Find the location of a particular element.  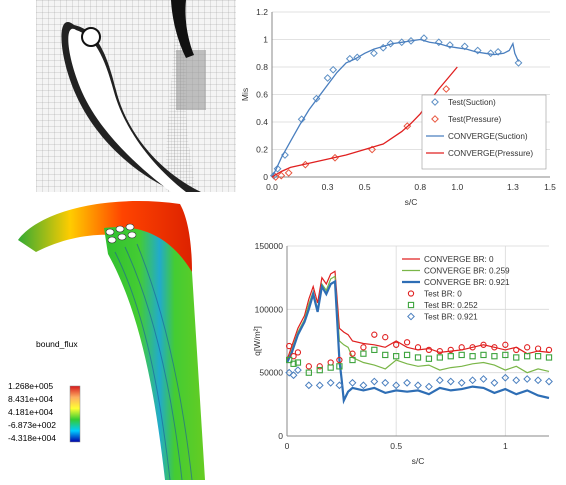

flux-legend-label: Test BR: 0.252 is located at coordinates (451, 305).